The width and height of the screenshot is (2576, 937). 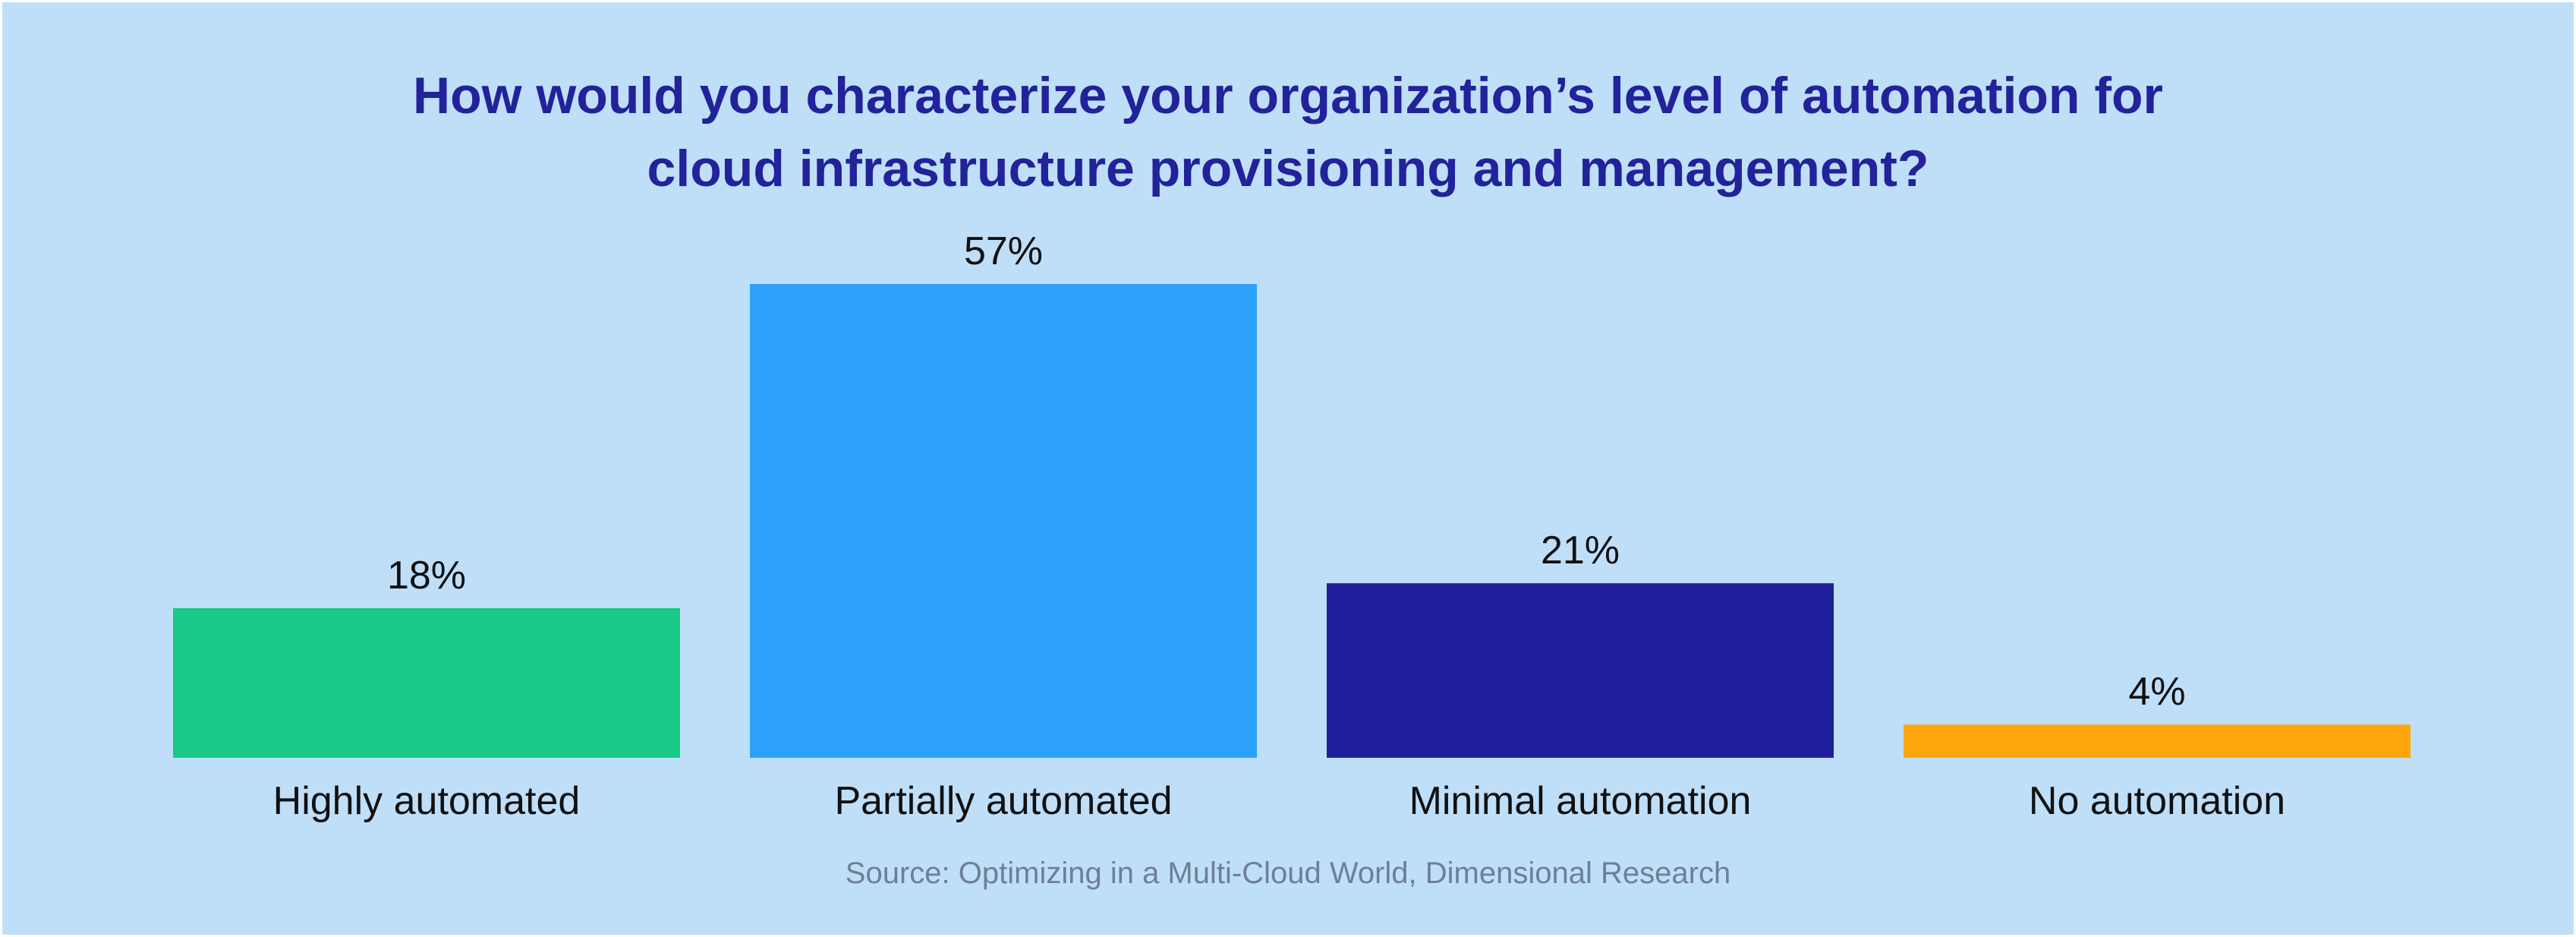 What do you see at coordinates (1003, 801) in the screenshot?
I see `category-label-partially-automated: Partially automated` at bounding box center [1003, 801].